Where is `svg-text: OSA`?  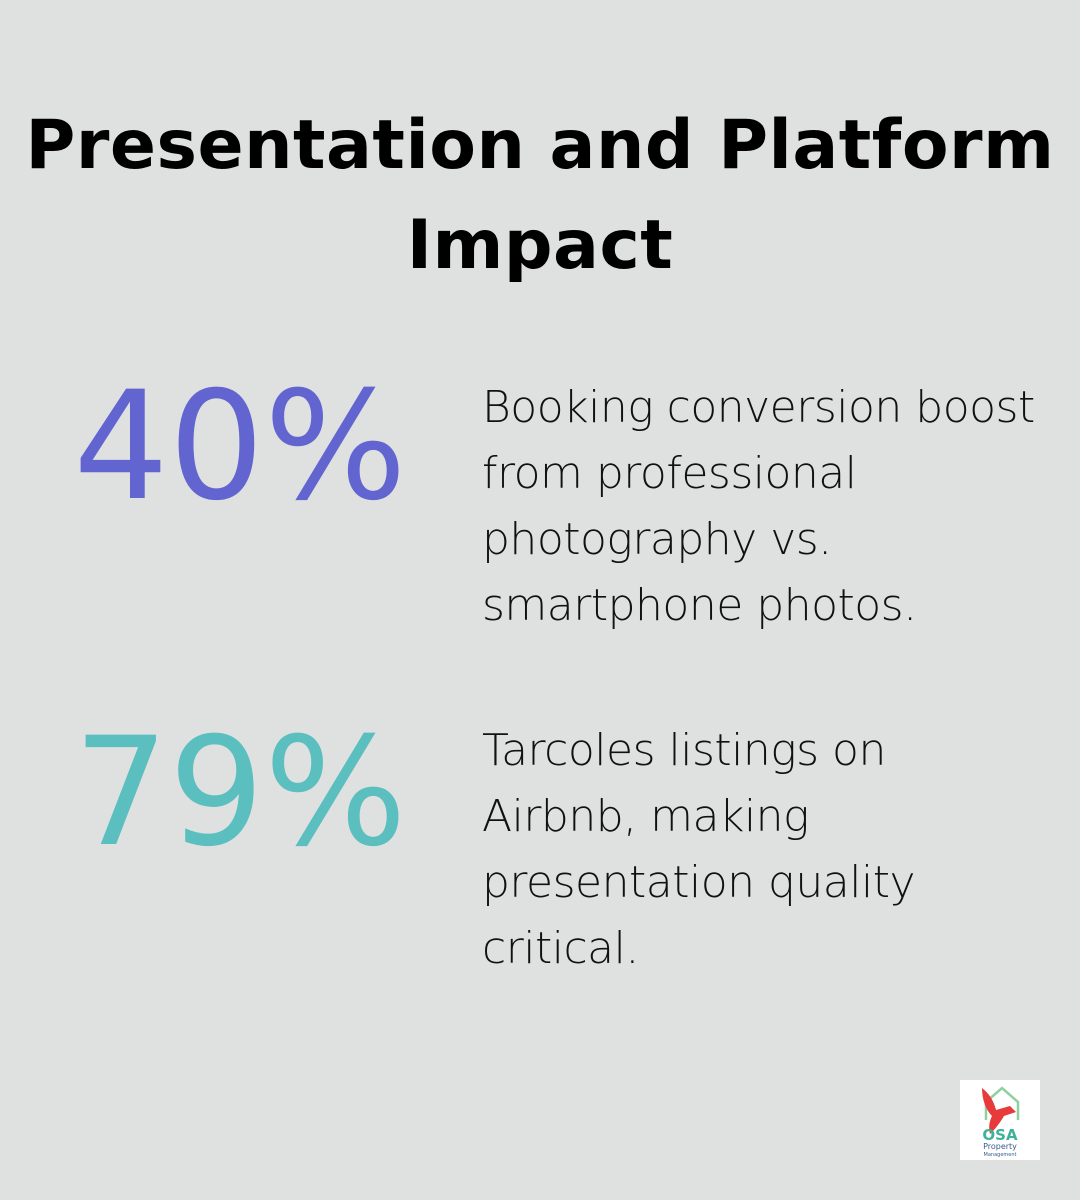
svg-text: OSA is located at coordinates (1000, 1135).